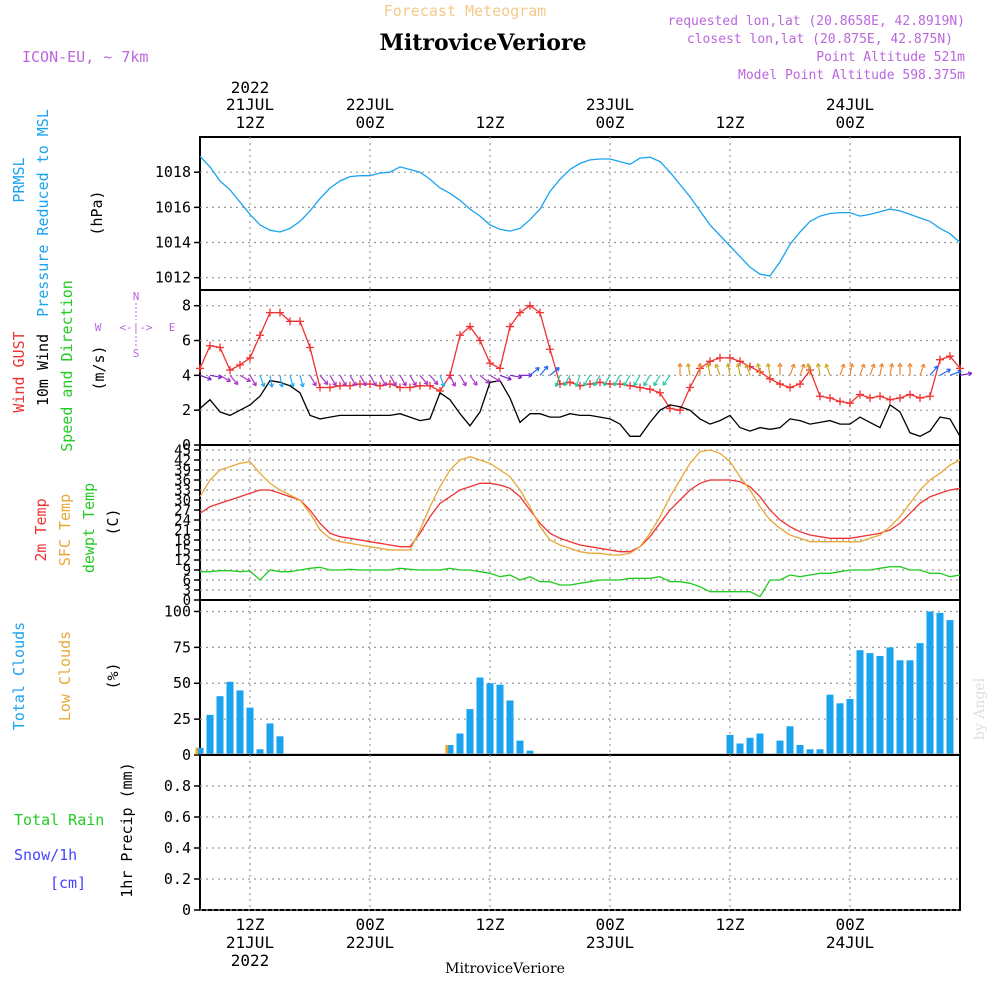  Describe the element at coordinates (85, 57) in the screenshot. I see `model-label: ICON-EU, ~ 7km` at that location.